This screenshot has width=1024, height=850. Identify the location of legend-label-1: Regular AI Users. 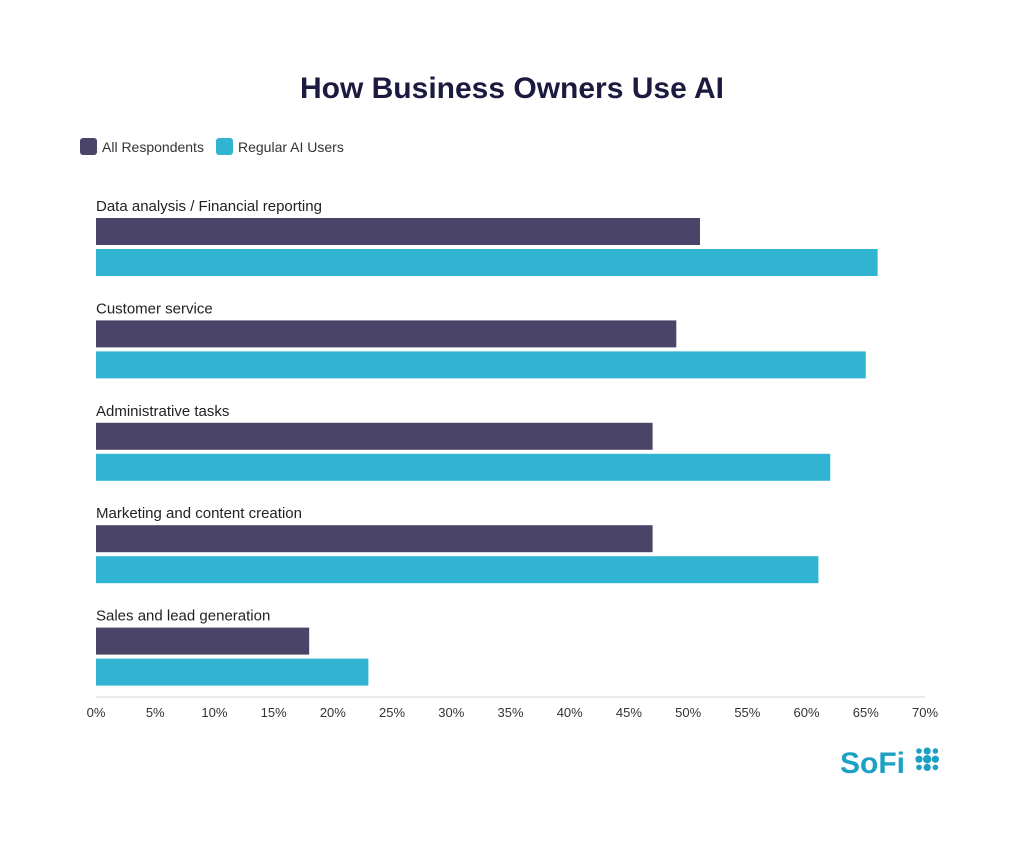
(291, 147).